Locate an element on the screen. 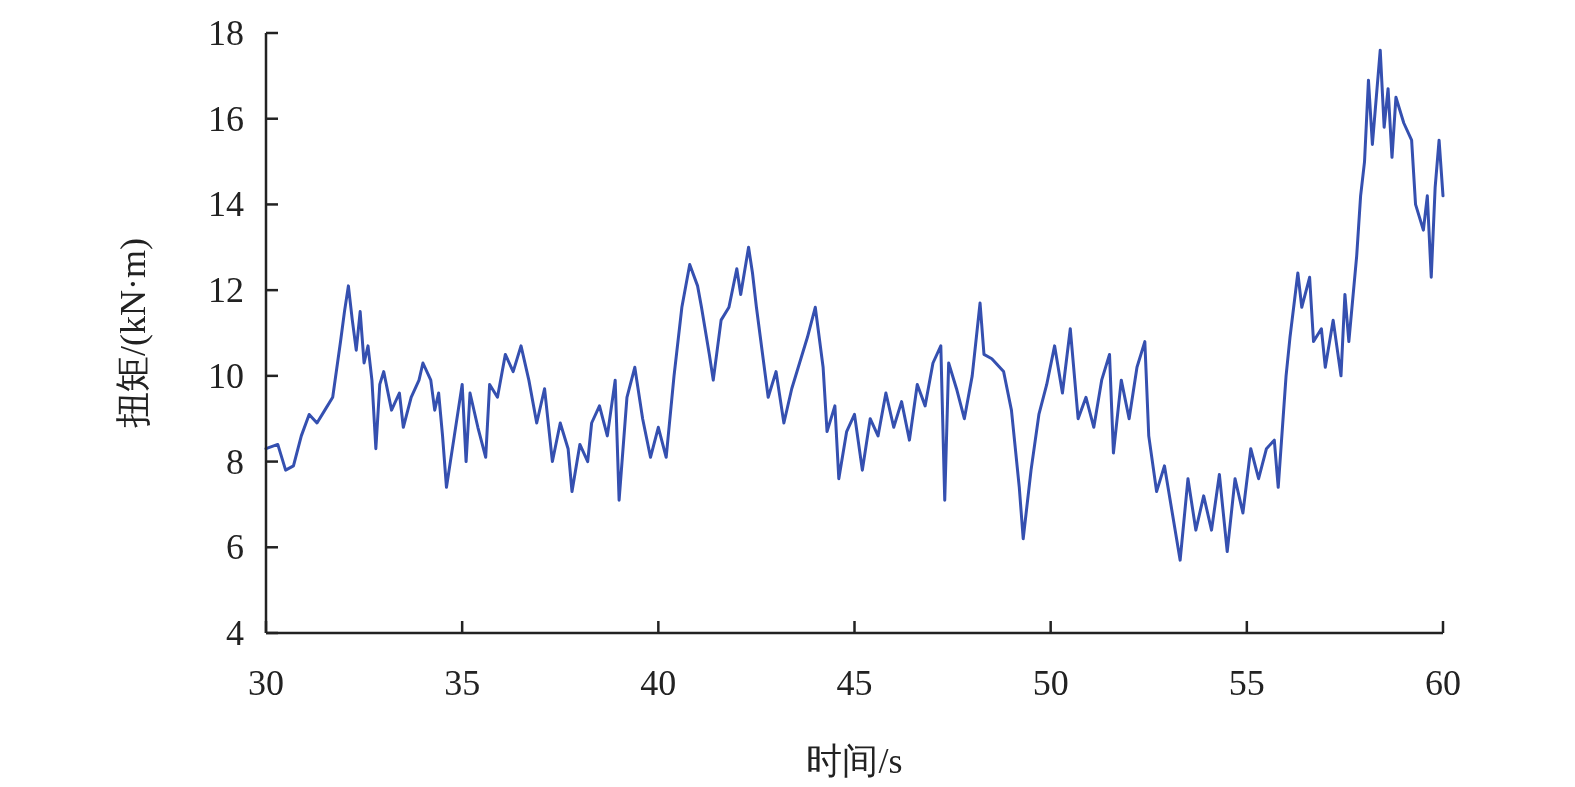  y-tick-label: 10 is located at coordinates (226, 375).